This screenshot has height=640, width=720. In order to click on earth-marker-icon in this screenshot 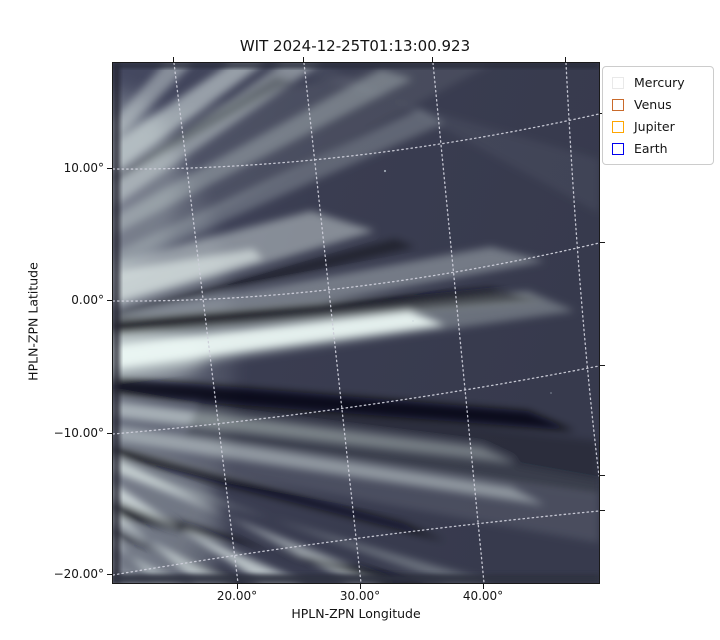, I will do `click(618, 148)`.